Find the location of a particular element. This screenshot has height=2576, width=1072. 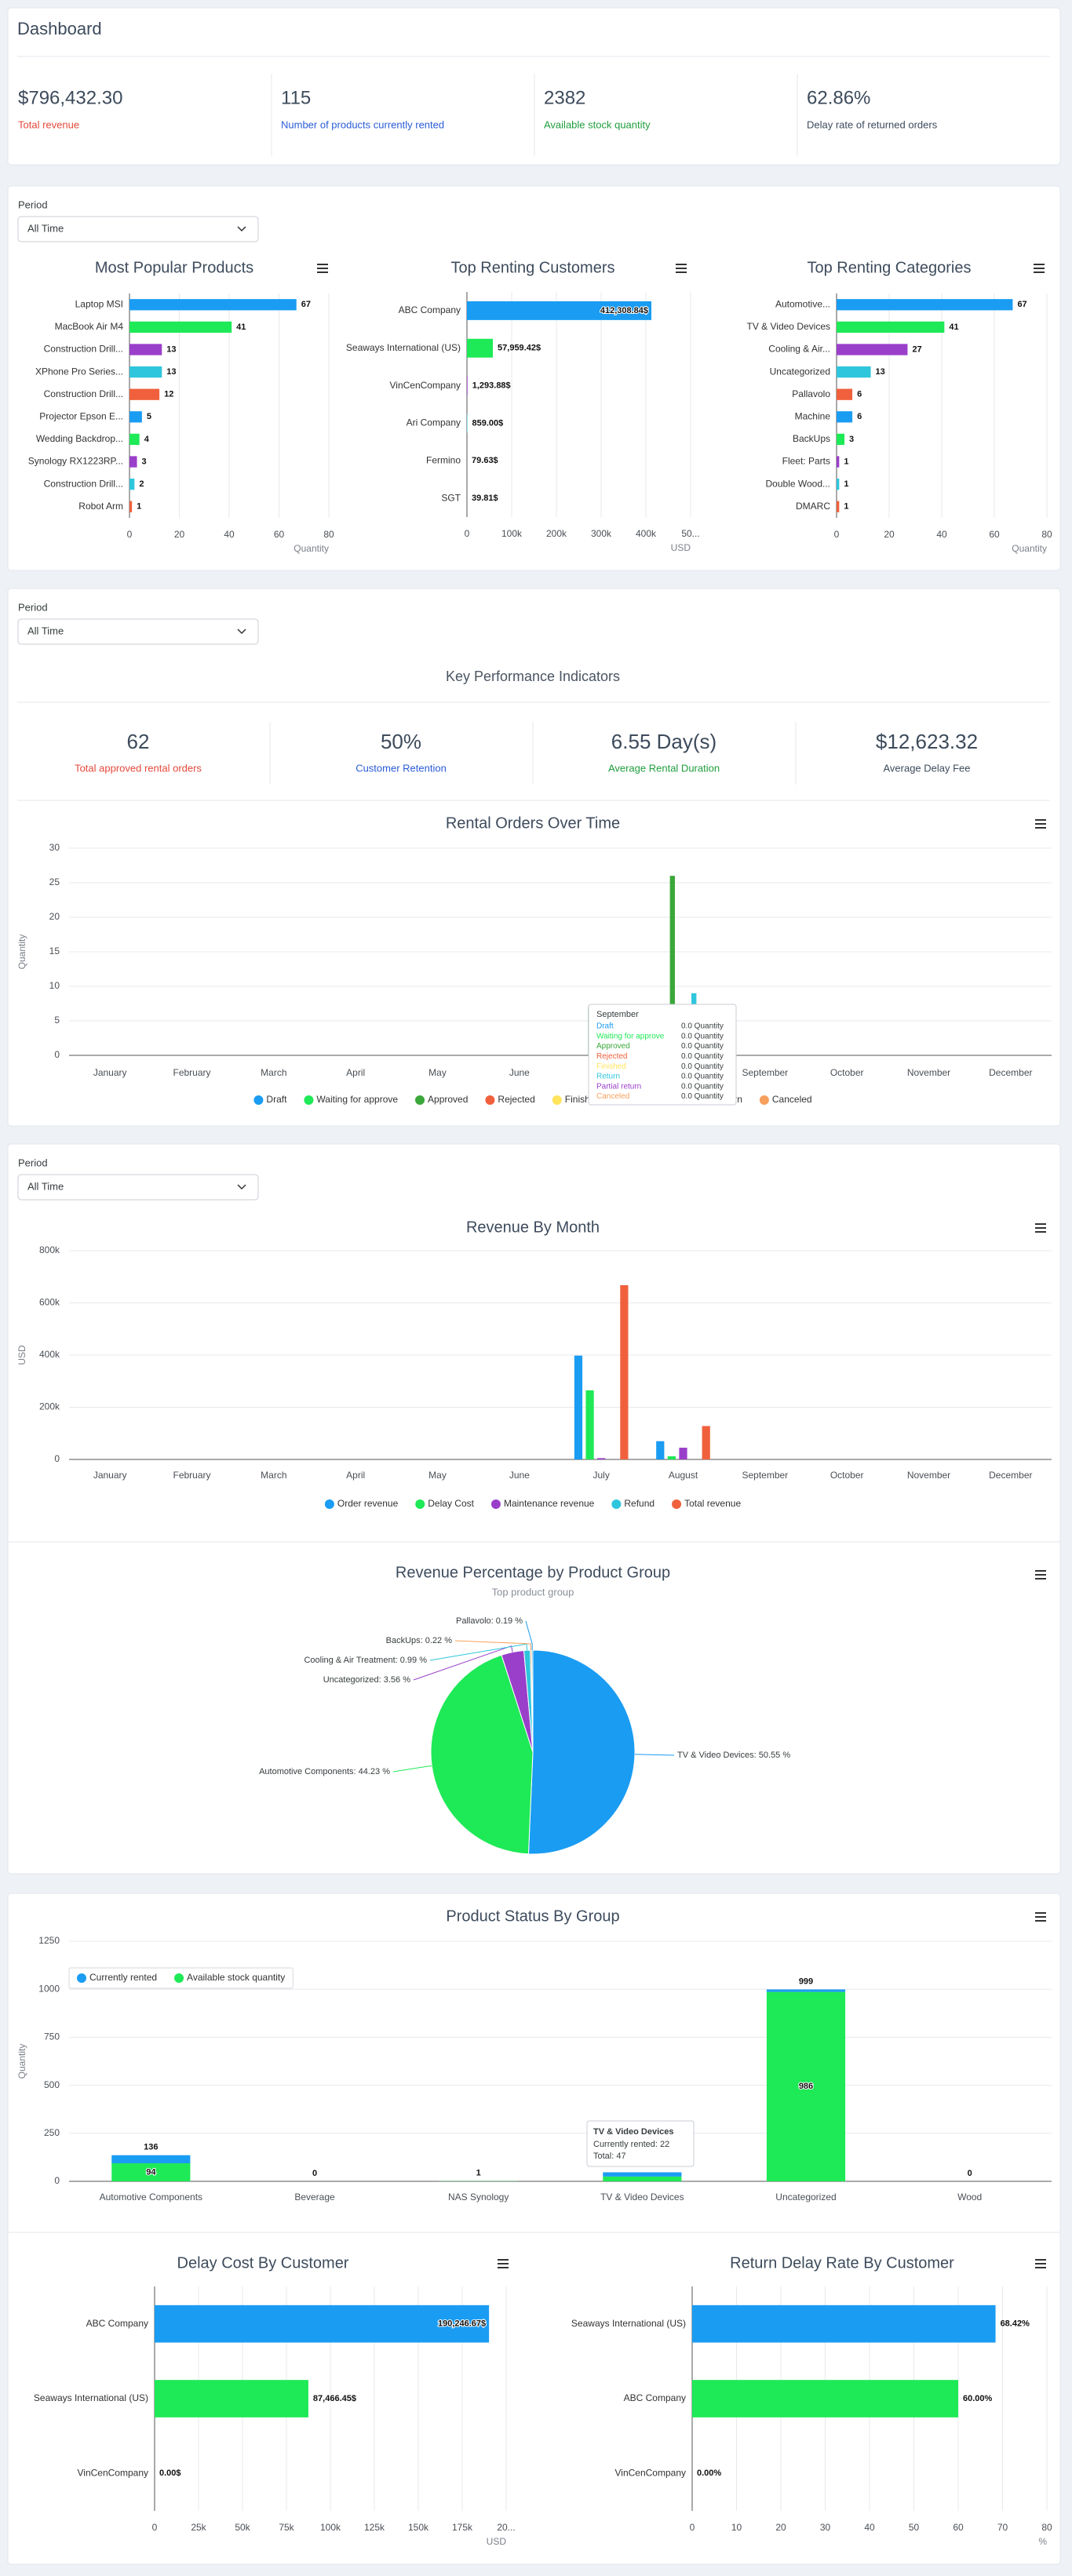

y-tick-label: 500 is located at coordinates (52, 2084).